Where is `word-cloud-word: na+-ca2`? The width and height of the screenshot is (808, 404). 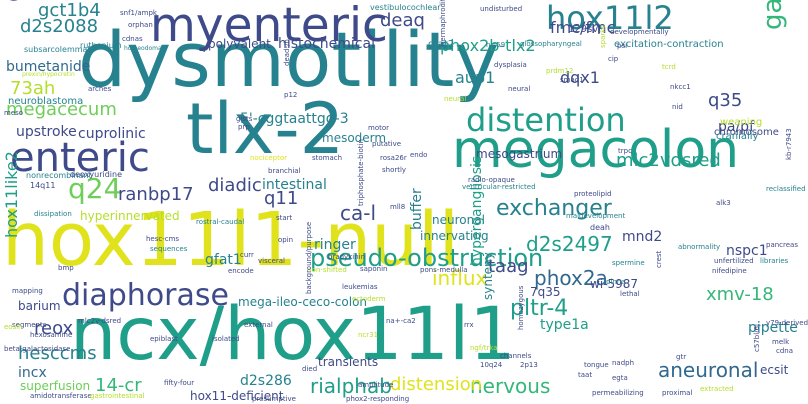 word-cloud-word: na+-ca2 is located at coordinates (401, 321).